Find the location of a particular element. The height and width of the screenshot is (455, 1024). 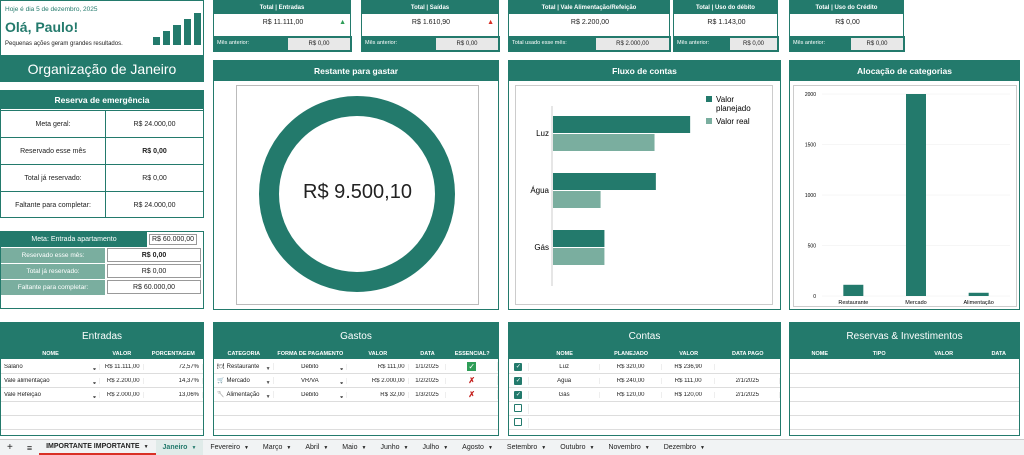

table-cell: R$ 320,00 is located at coordinates (631, 366).